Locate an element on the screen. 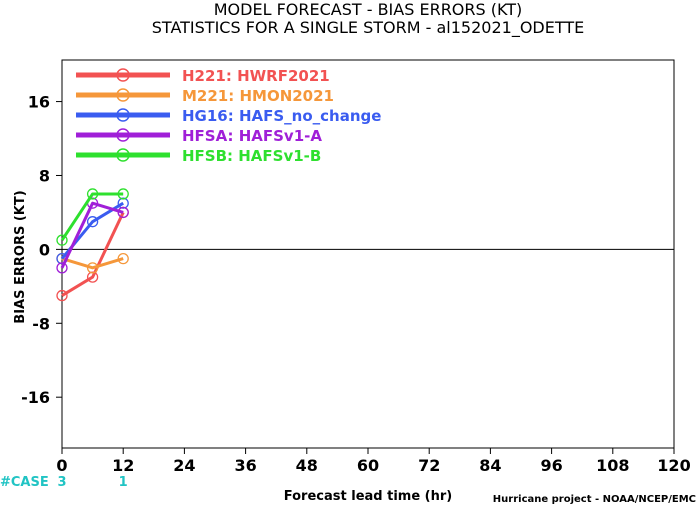 The image size is (700, 506). x-tick-label: 60 is located at coordinates (368, 465).